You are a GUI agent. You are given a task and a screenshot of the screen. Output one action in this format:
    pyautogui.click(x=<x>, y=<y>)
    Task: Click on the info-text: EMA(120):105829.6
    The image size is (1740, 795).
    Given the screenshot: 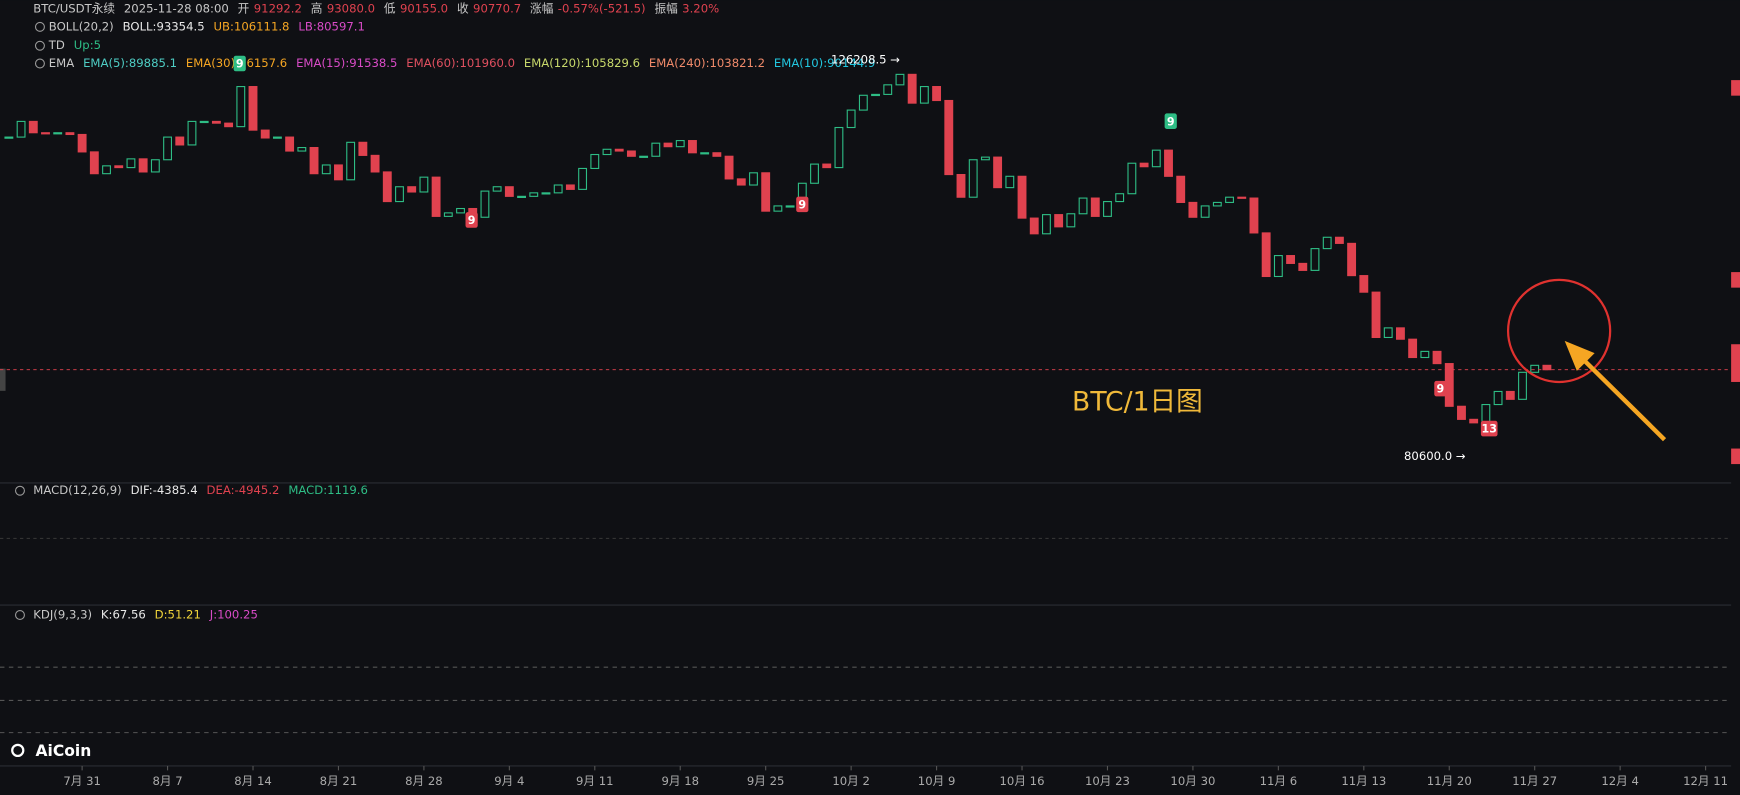 What is the action you would take?
    pyautogui.click(x=582, y=63)
    